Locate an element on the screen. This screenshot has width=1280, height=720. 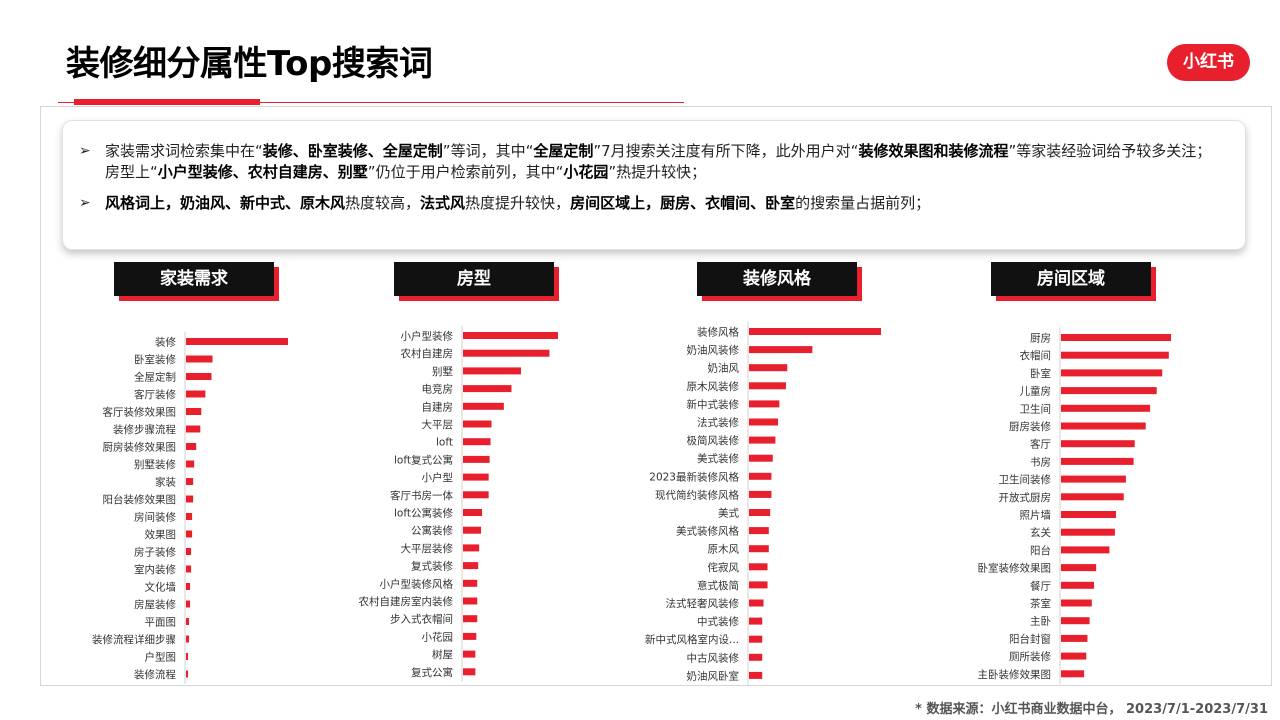
insight-run: 的搜索量占据前列； is located at coordinates (863, 203).